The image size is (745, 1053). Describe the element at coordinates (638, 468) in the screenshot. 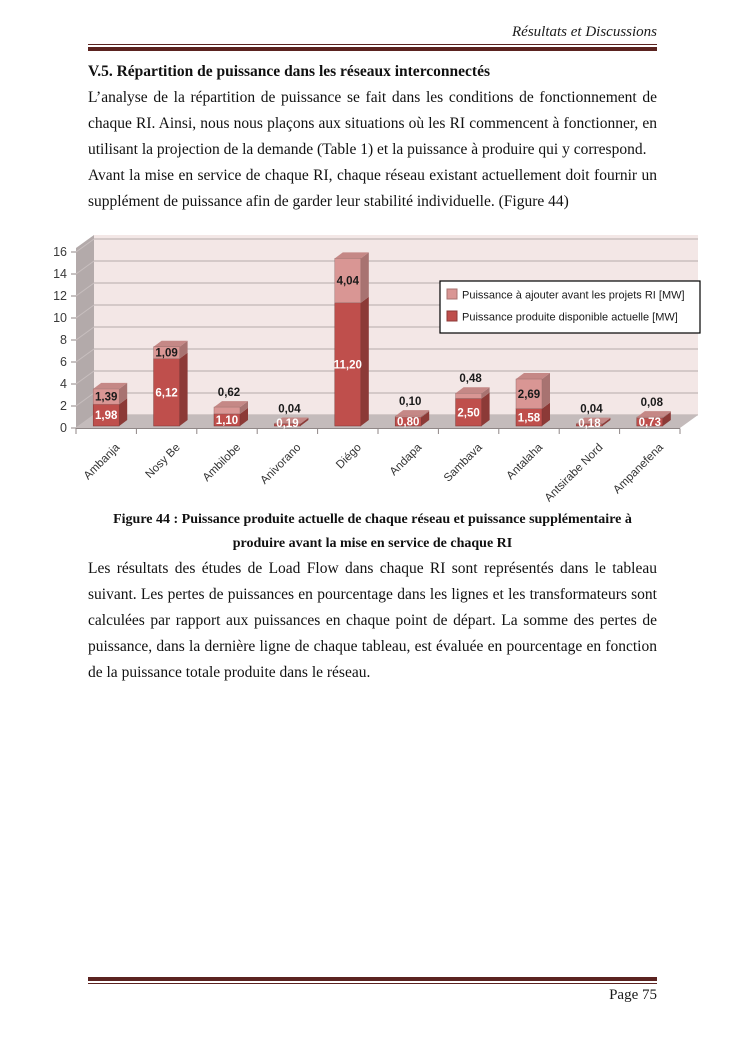

I see `x-axis-category-label: Ampanefena` at that location.